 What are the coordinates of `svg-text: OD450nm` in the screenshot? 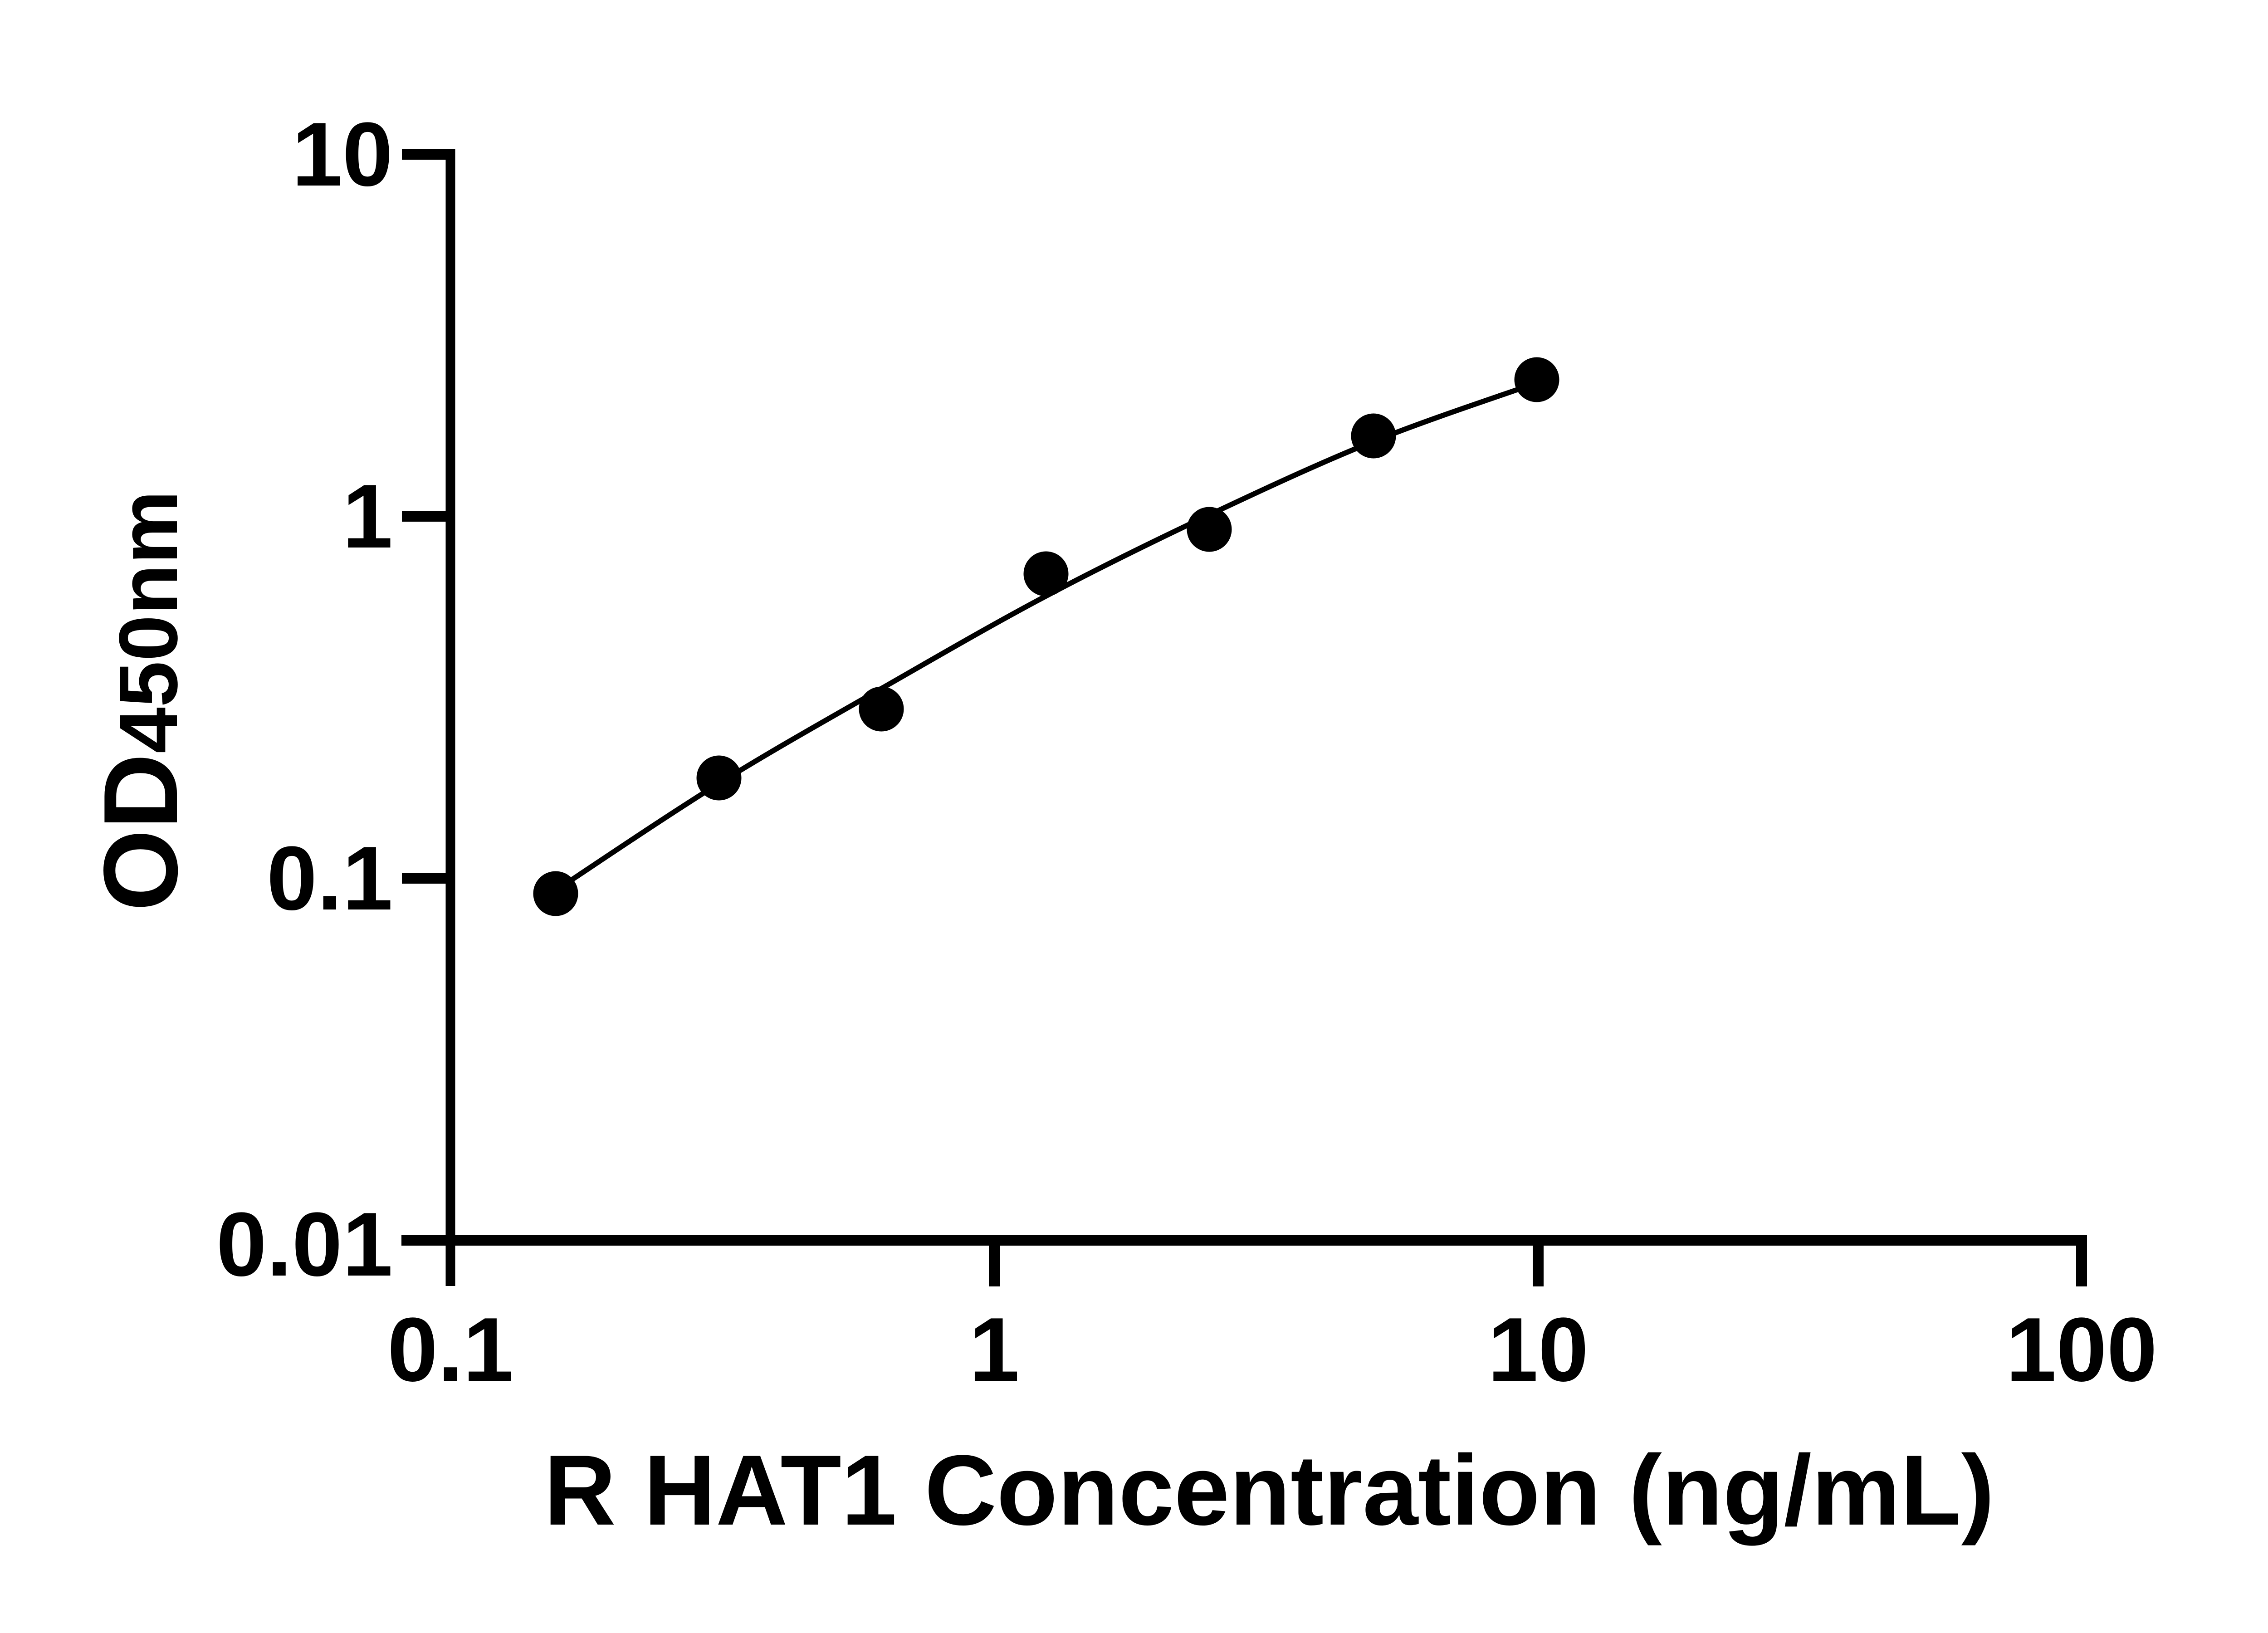 It's located at (141, 700).